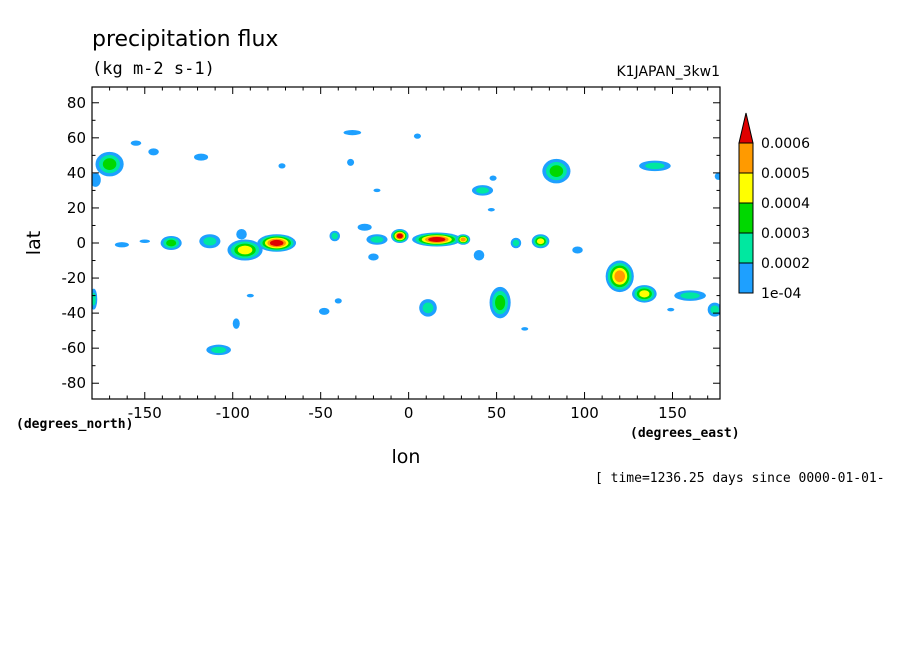  Describe the element at coordinates (584, 413) in the screenshot. I see `x-tick-label: 100` at that location.